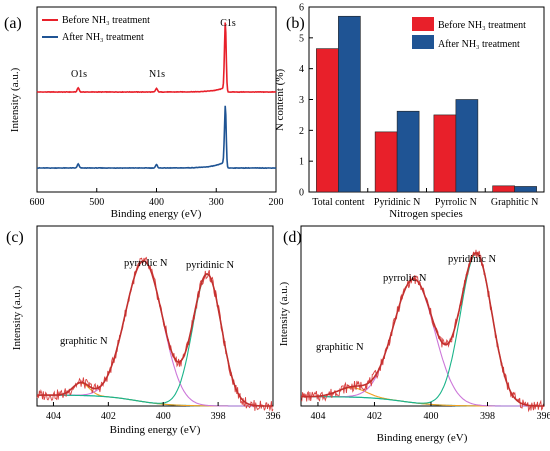 The width and height of the screenshot is (550, 451). What do you see at coordinates (306, 101) in the screenshot?
I see `panel-b-y-ticks: 0 1 2 3 4 5 6` at bounding box center [306, 101].